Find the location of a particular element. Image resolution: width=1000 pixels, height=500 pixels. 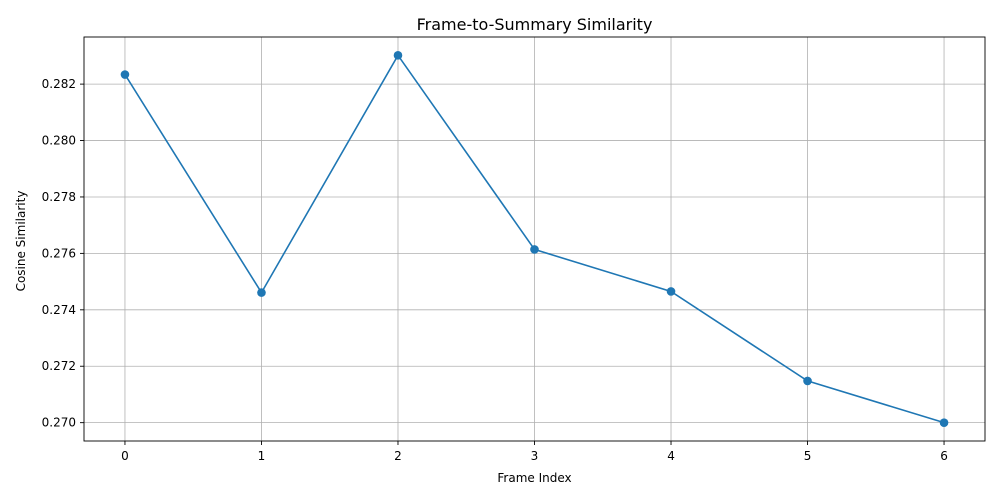

y-tick-label-5: 0.280 is located at coordinates (59, 141).